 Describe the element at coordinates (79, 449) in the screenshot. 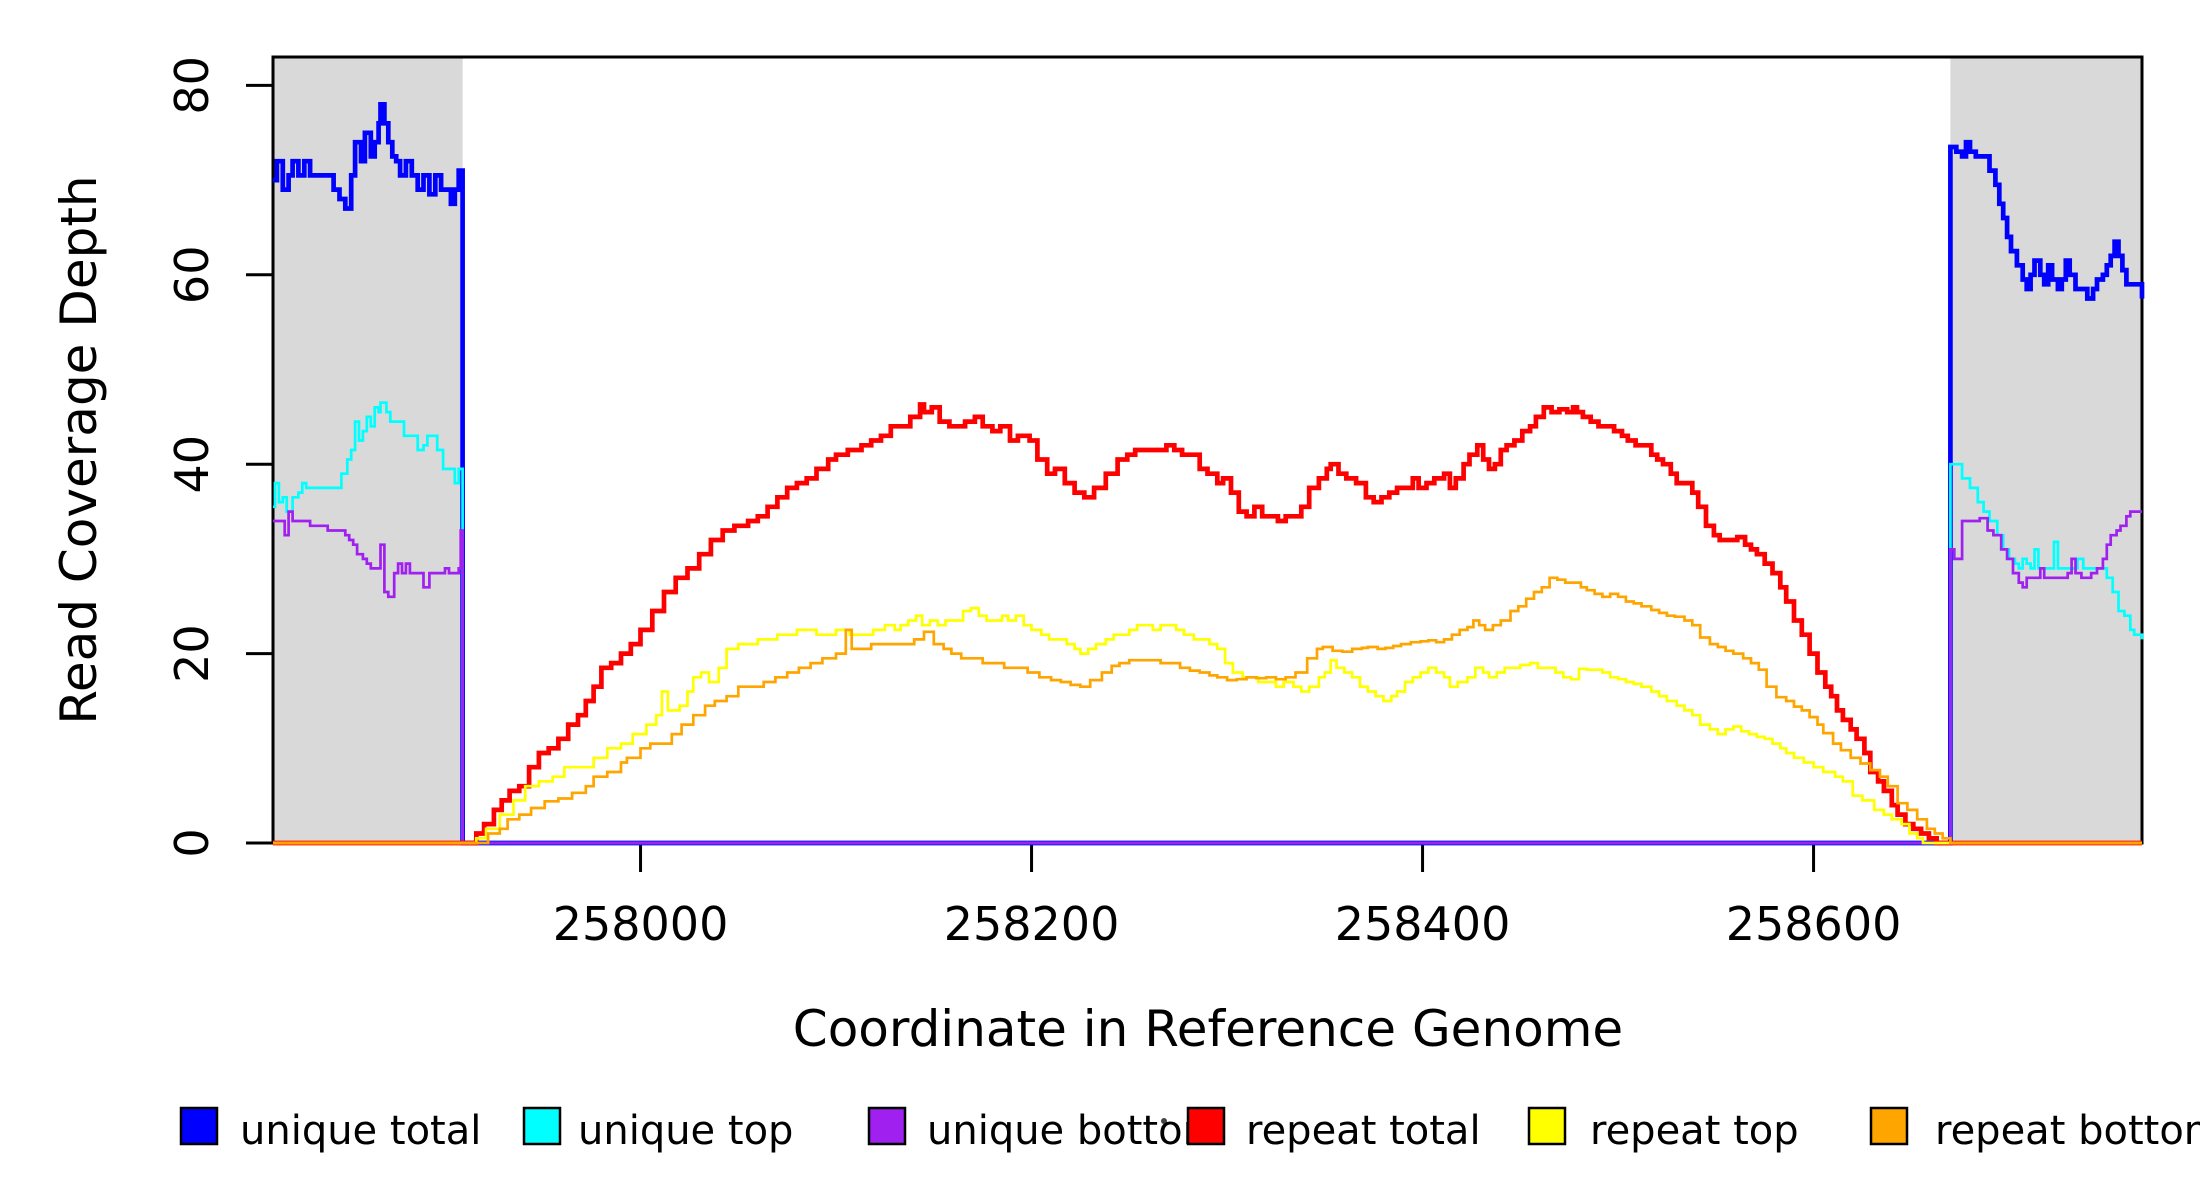

I see `y-axis-title: Read Coverage Depth` at that location.